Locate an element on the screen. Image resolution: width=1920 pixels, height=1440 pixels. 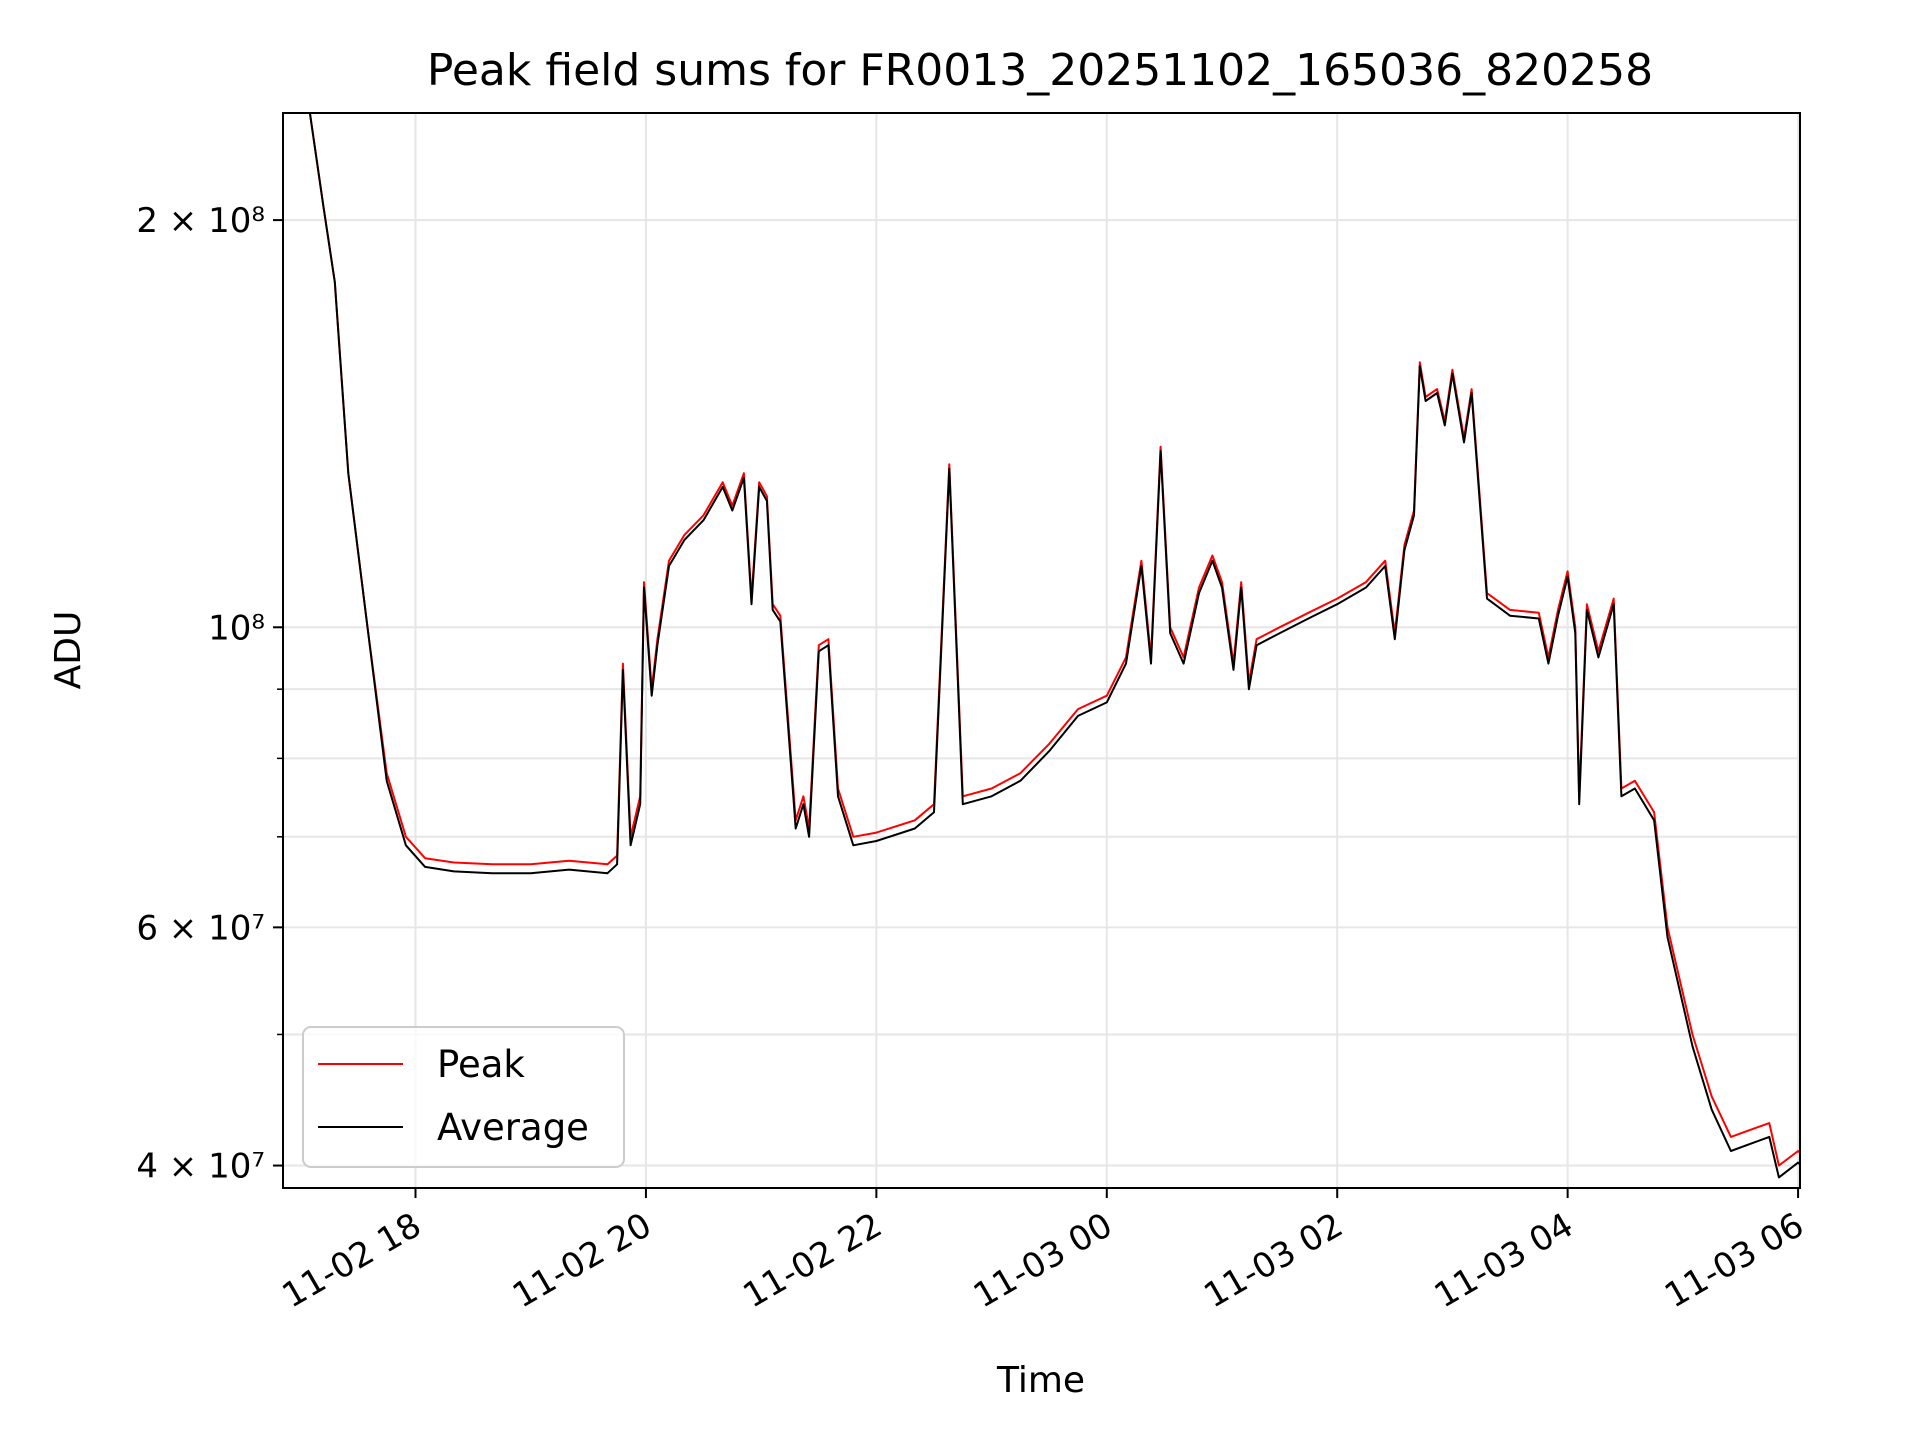
y-tick-label: 6 × 10⁷ is located at coordinates (200, 928).